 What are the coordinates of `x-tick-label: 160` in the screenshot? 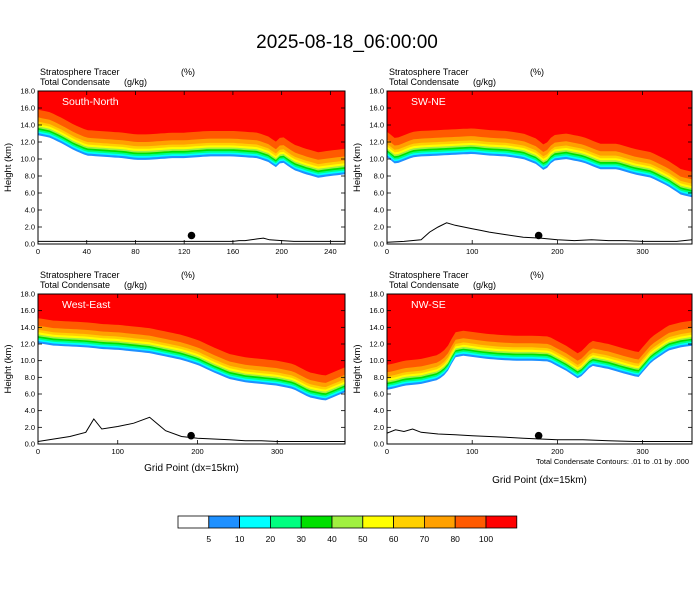 It's located at (233, 251).